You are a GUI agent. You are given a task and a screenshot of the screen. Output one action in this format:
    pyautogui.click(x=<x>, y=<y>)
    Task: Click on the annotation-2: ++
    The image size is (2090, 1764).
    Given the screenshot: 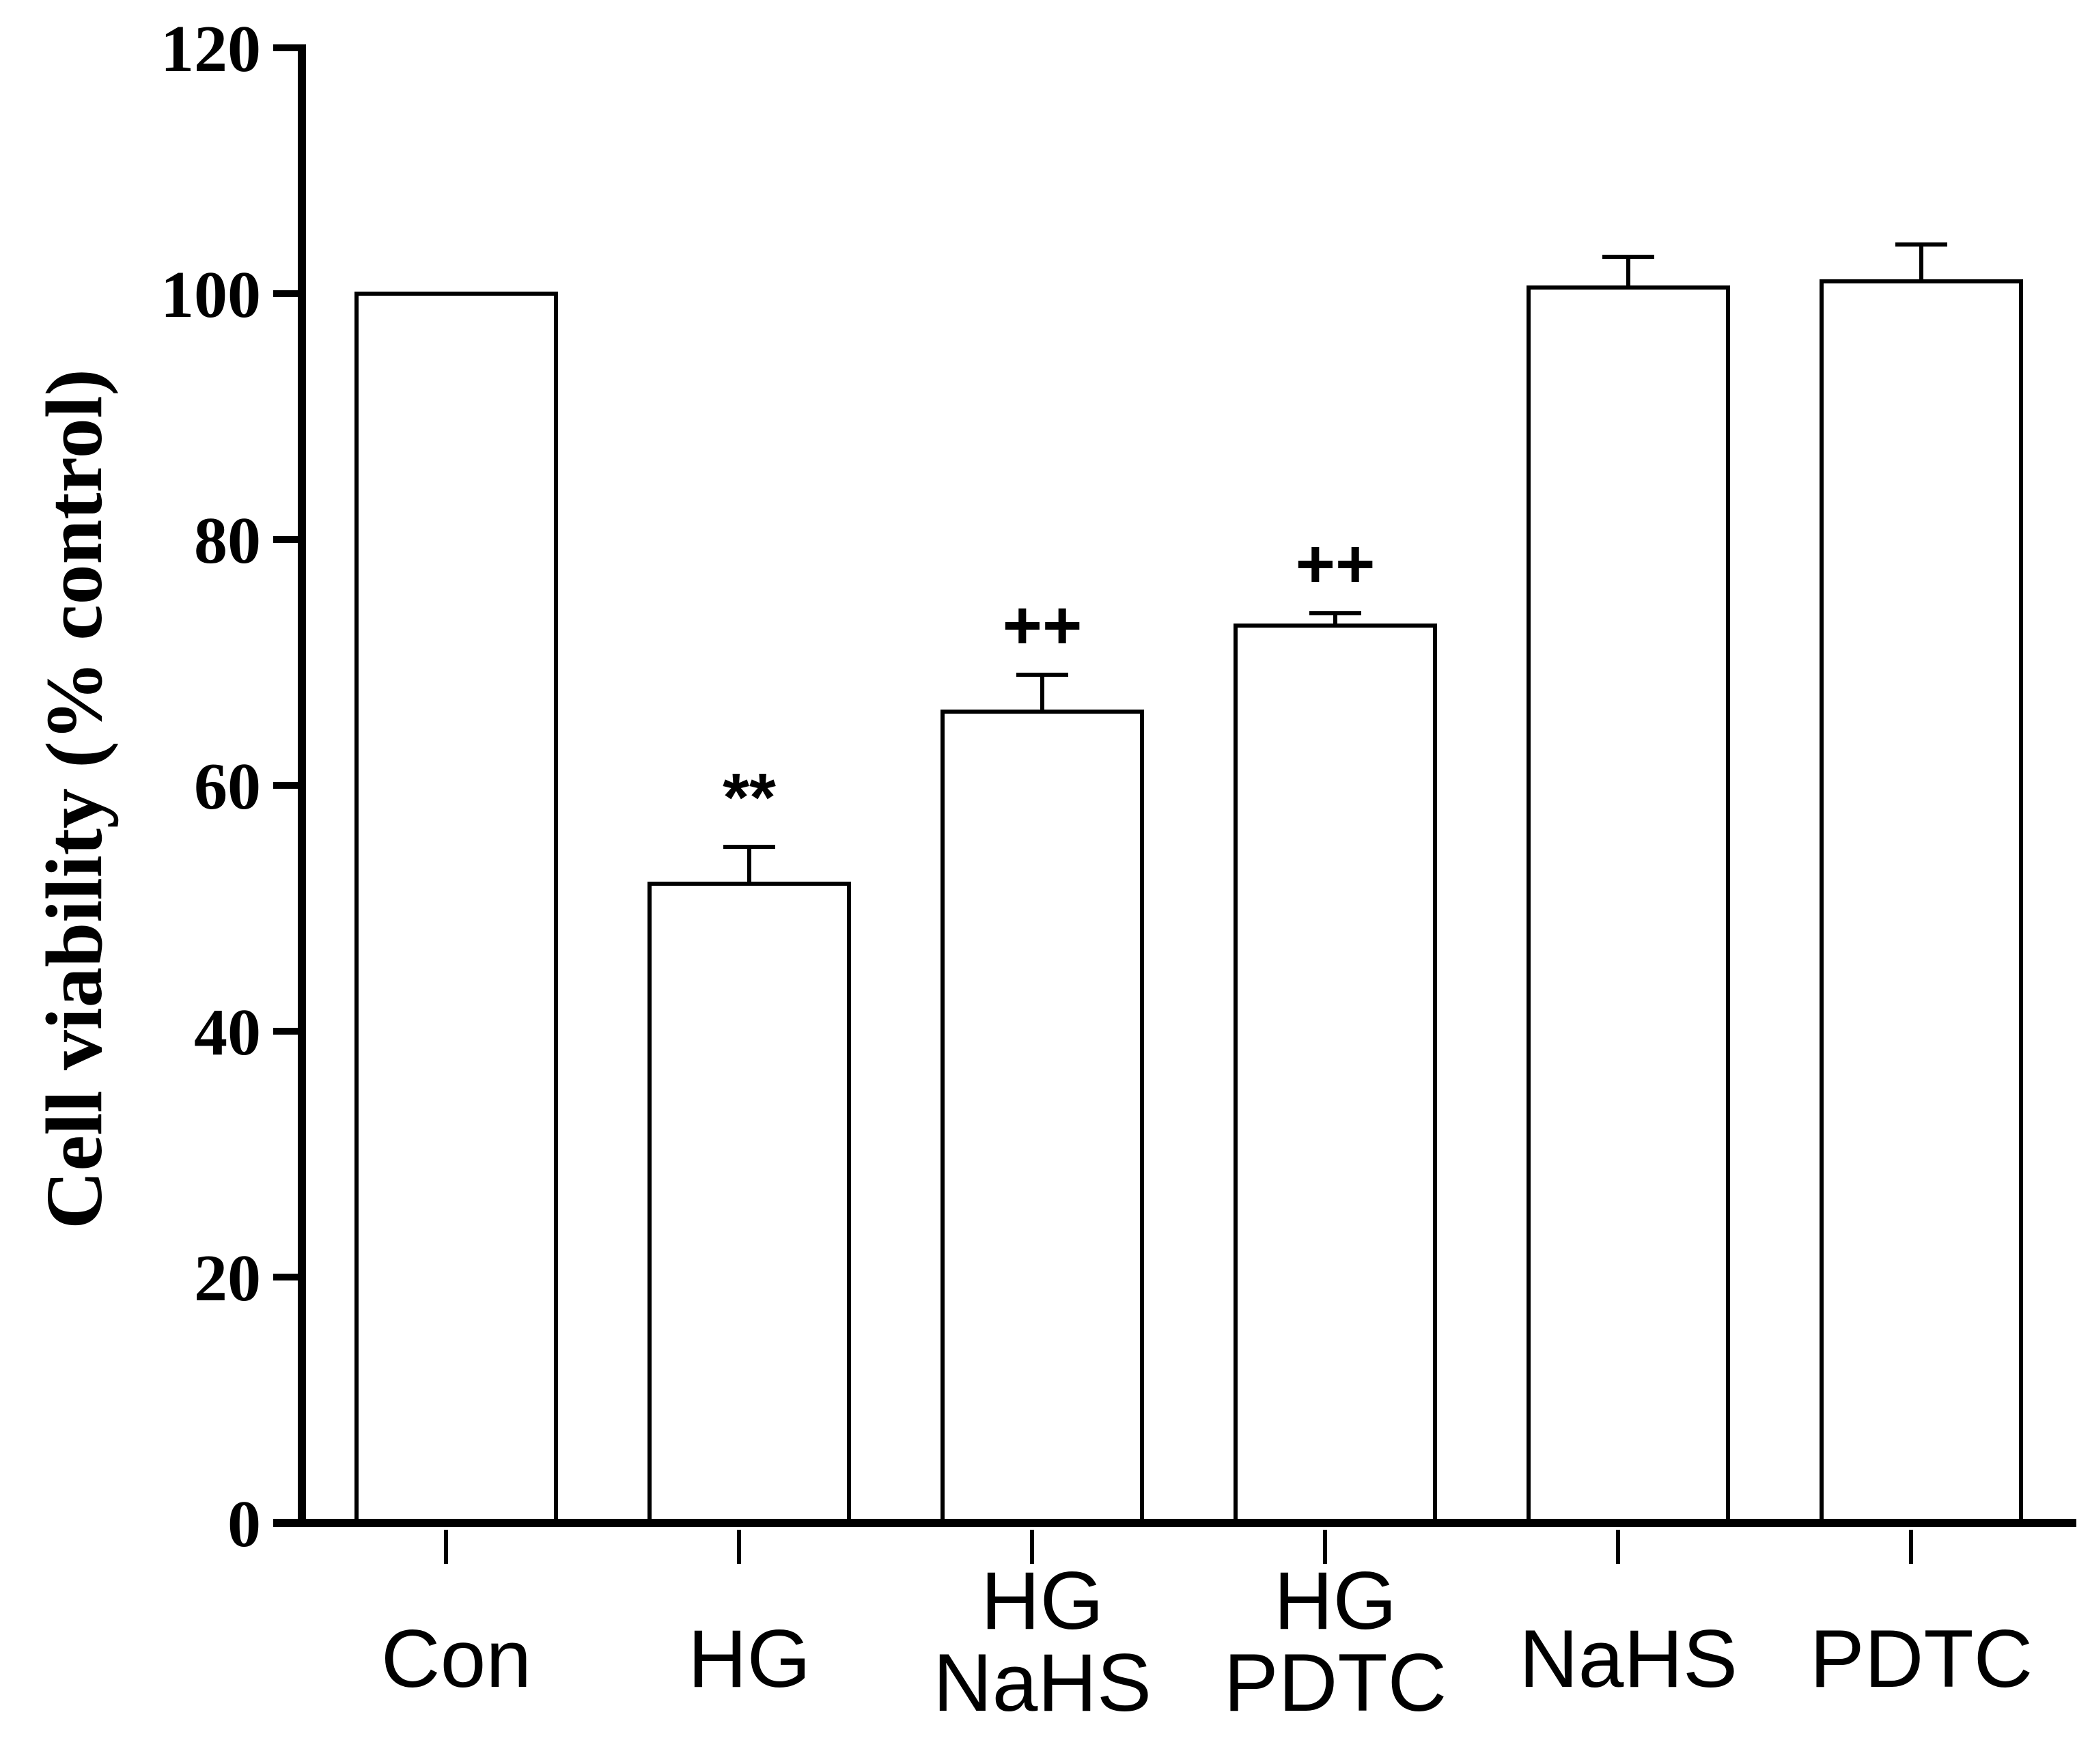 What is the action you would take?
    pyautogui.click(x=1043, y=625)
    